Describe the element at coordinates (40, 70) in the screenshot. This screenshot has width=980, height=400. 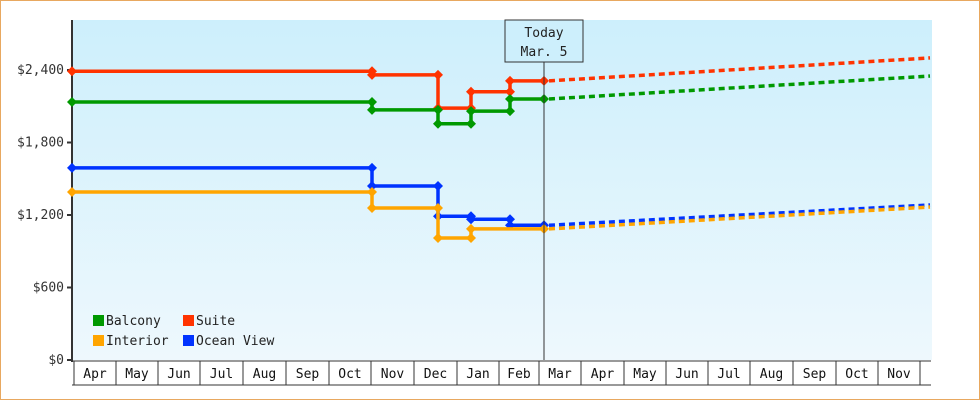
I see `y-tick-label: $2,400` at that location.